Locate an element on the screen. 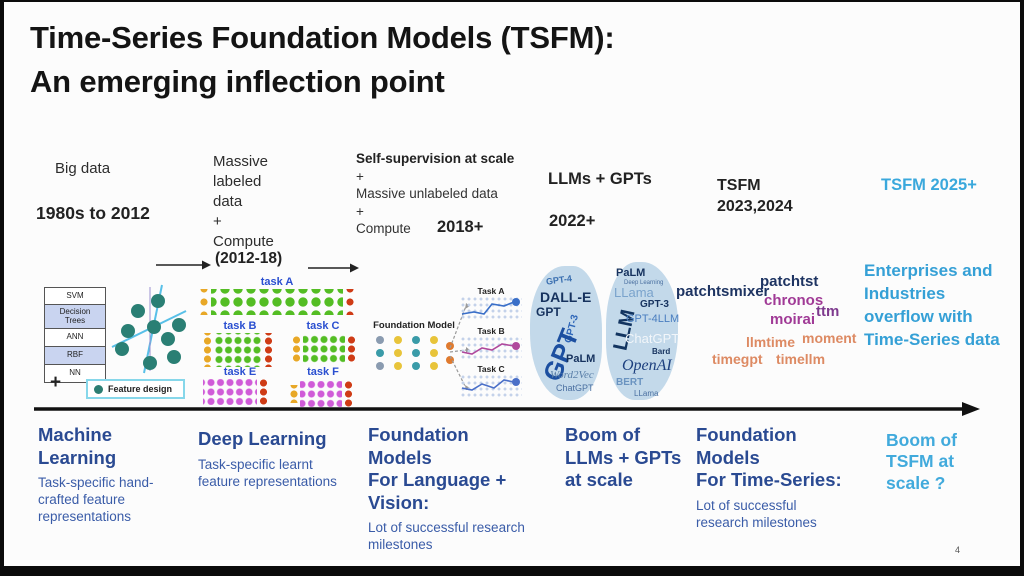  foundation-model-network is located at coordinates (415, 353).